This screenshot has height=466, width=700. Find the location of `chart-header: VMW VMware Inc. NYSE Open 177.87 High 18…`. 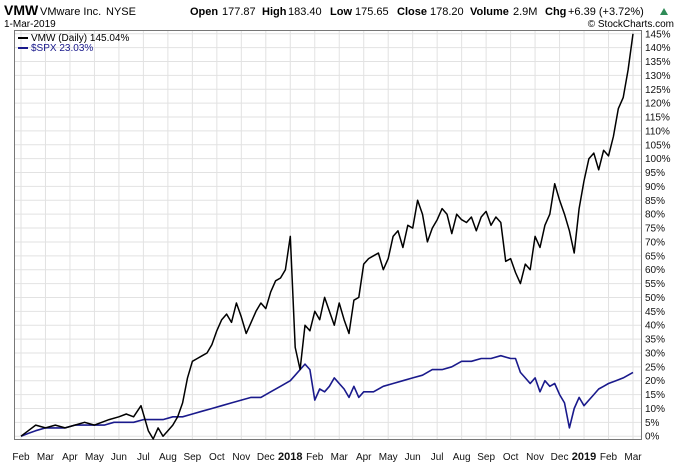

chart-header: VMW VMware Inc. NYSE Open 177.87 High 18… is located at coordinates (339, 16).